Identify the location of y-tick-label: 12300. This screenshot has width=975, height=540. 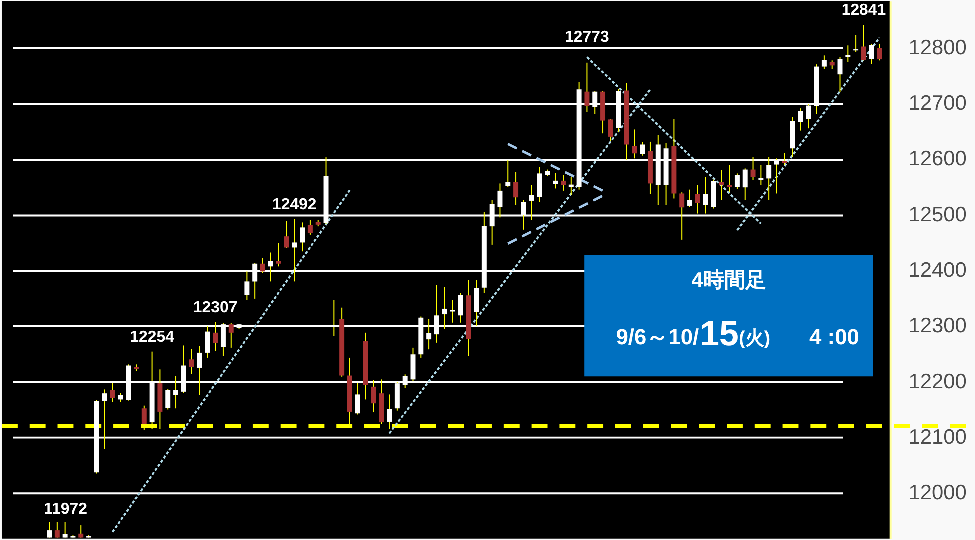
(937, 326).